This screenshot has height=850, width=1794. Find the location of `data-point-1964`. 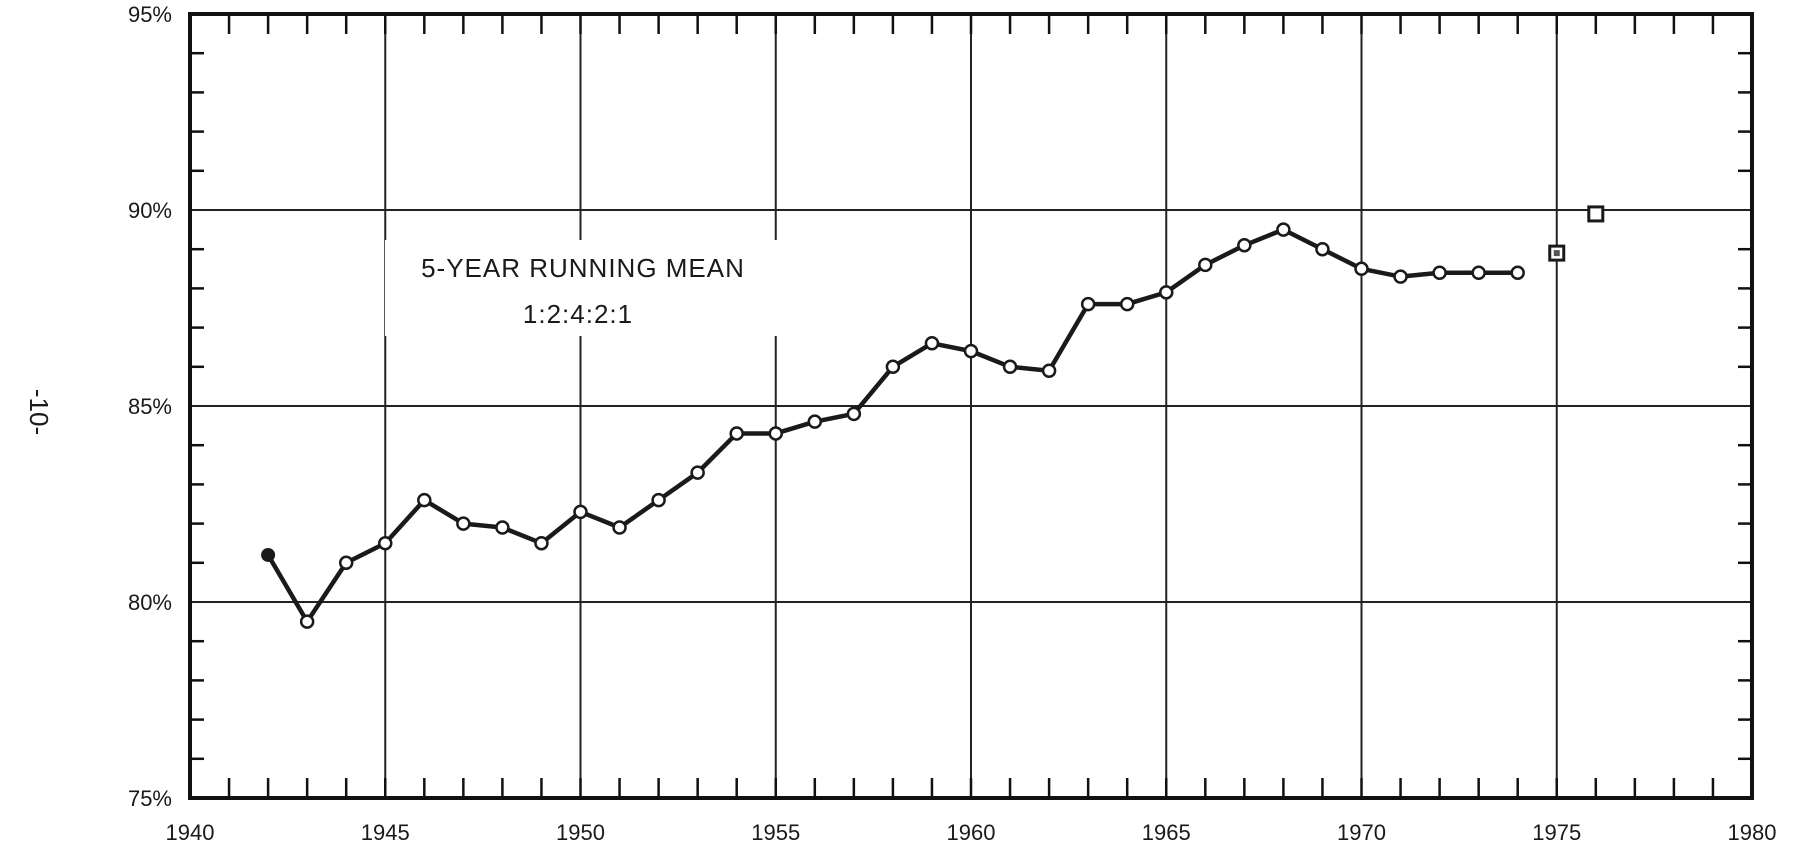

data-point-1964 is located at coordinates (1127, 304).